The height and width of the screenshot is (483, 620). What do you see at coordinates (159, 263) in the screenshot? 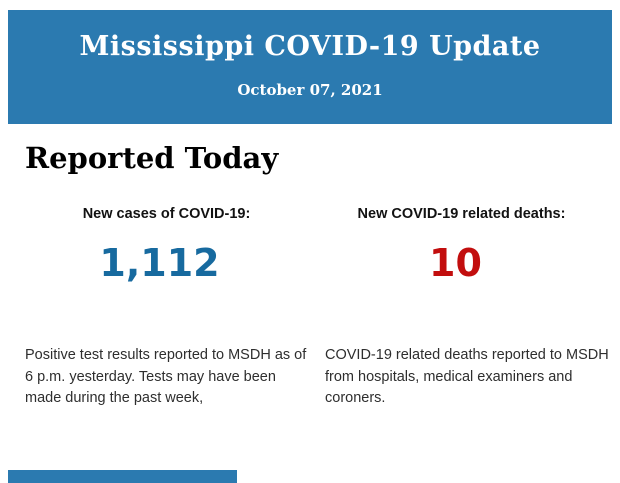
I see `new-cases-value: 1,112` at bounding box center [159, 263].